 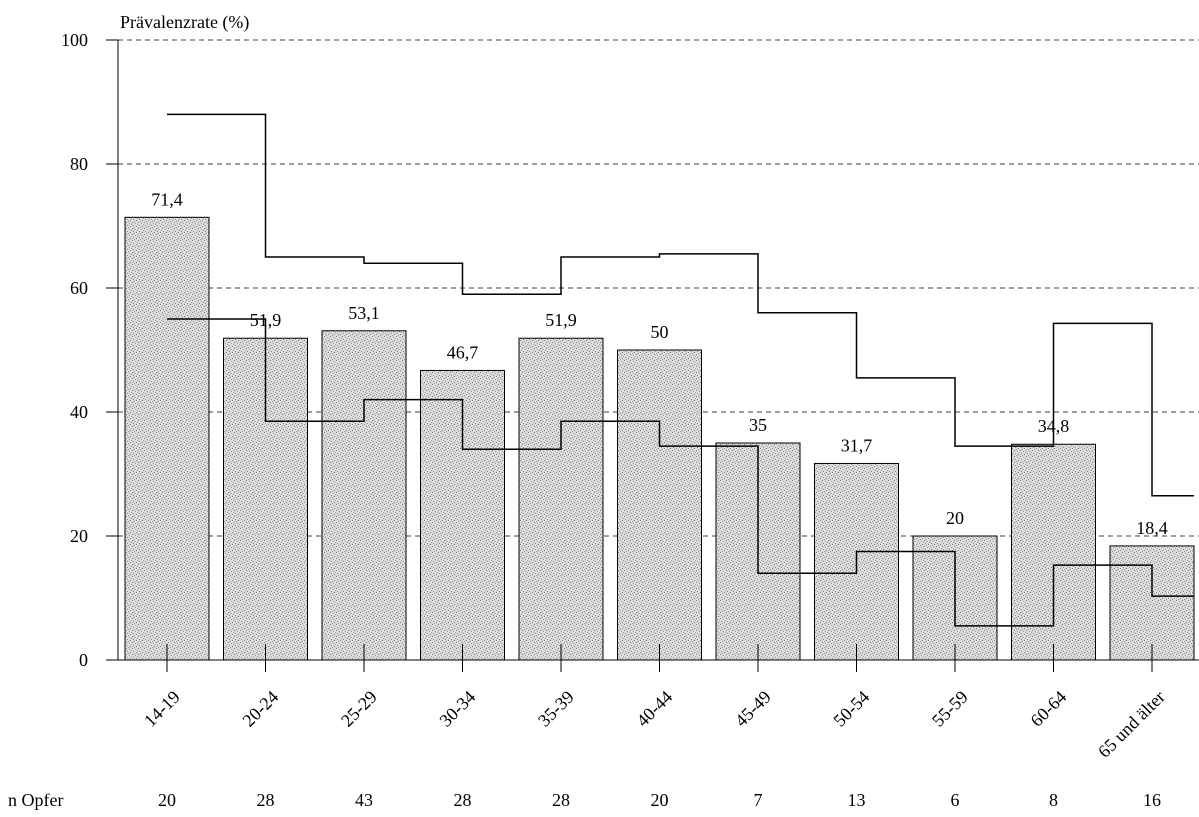 What do you see at coordinates (561, 800) in the screenshot?
I see `count-35-39: 28` at bounding box center [561, 800].